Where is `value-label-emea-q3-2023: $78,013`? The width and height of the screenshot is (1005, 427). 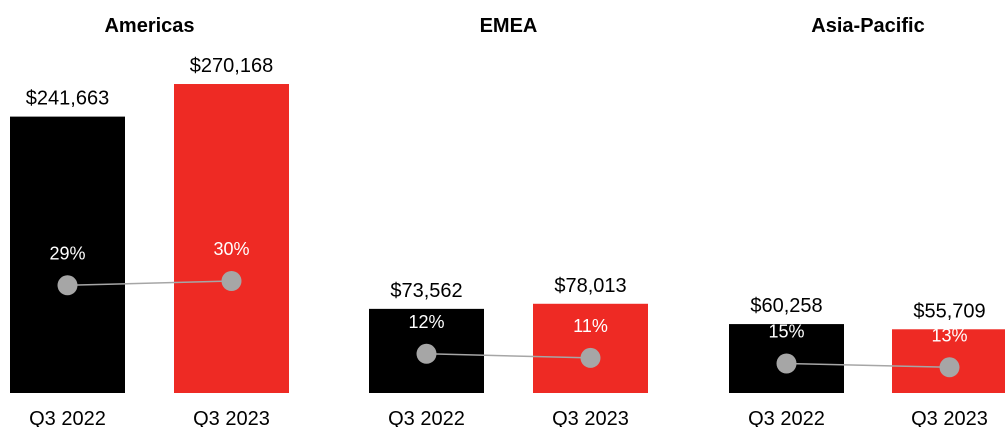
value-label-emea-q3-2023: $78,013 is located at coordinates (590, 286).